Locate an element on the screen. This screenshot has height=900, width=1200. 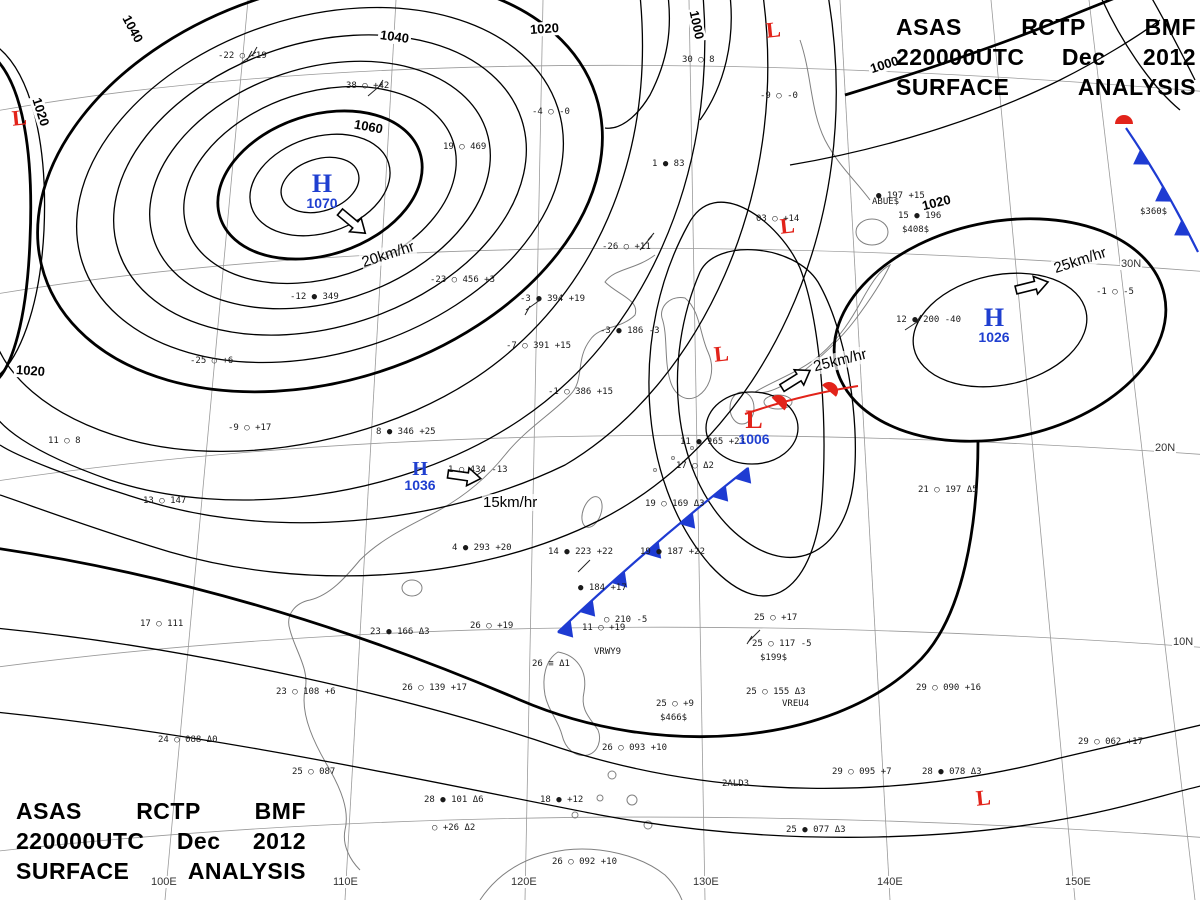
station-plot: 11 ○ 8 is located at coordinates (64, 441).